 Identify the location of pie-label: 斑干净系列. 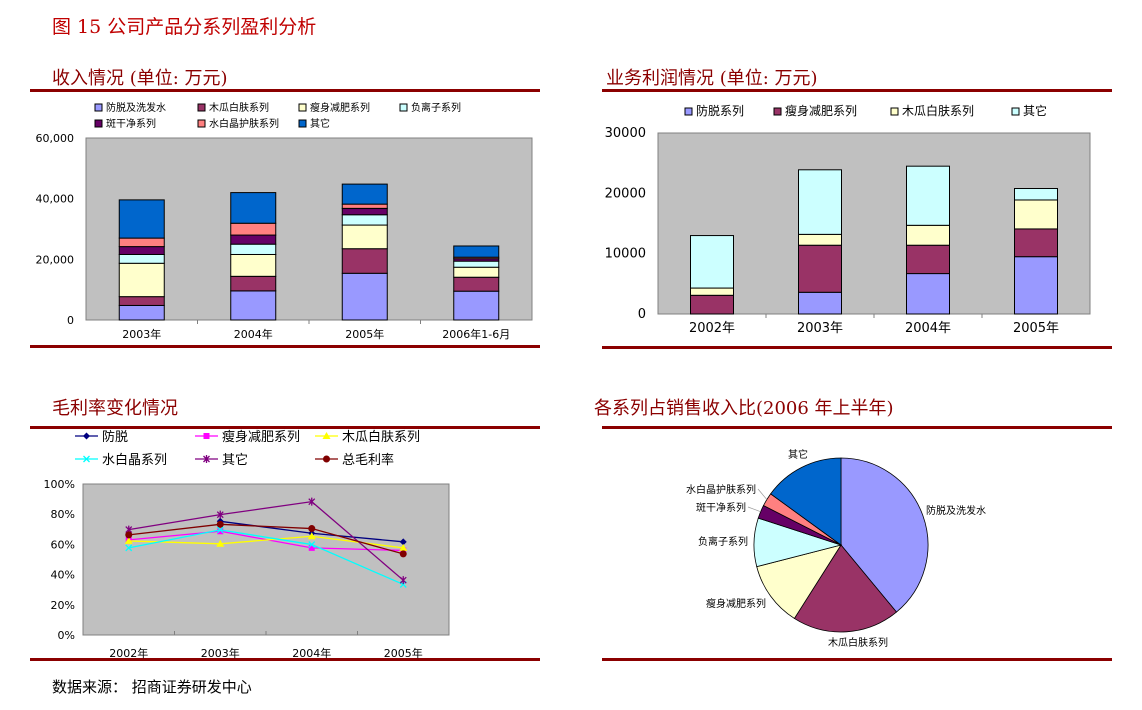
(721, 507).